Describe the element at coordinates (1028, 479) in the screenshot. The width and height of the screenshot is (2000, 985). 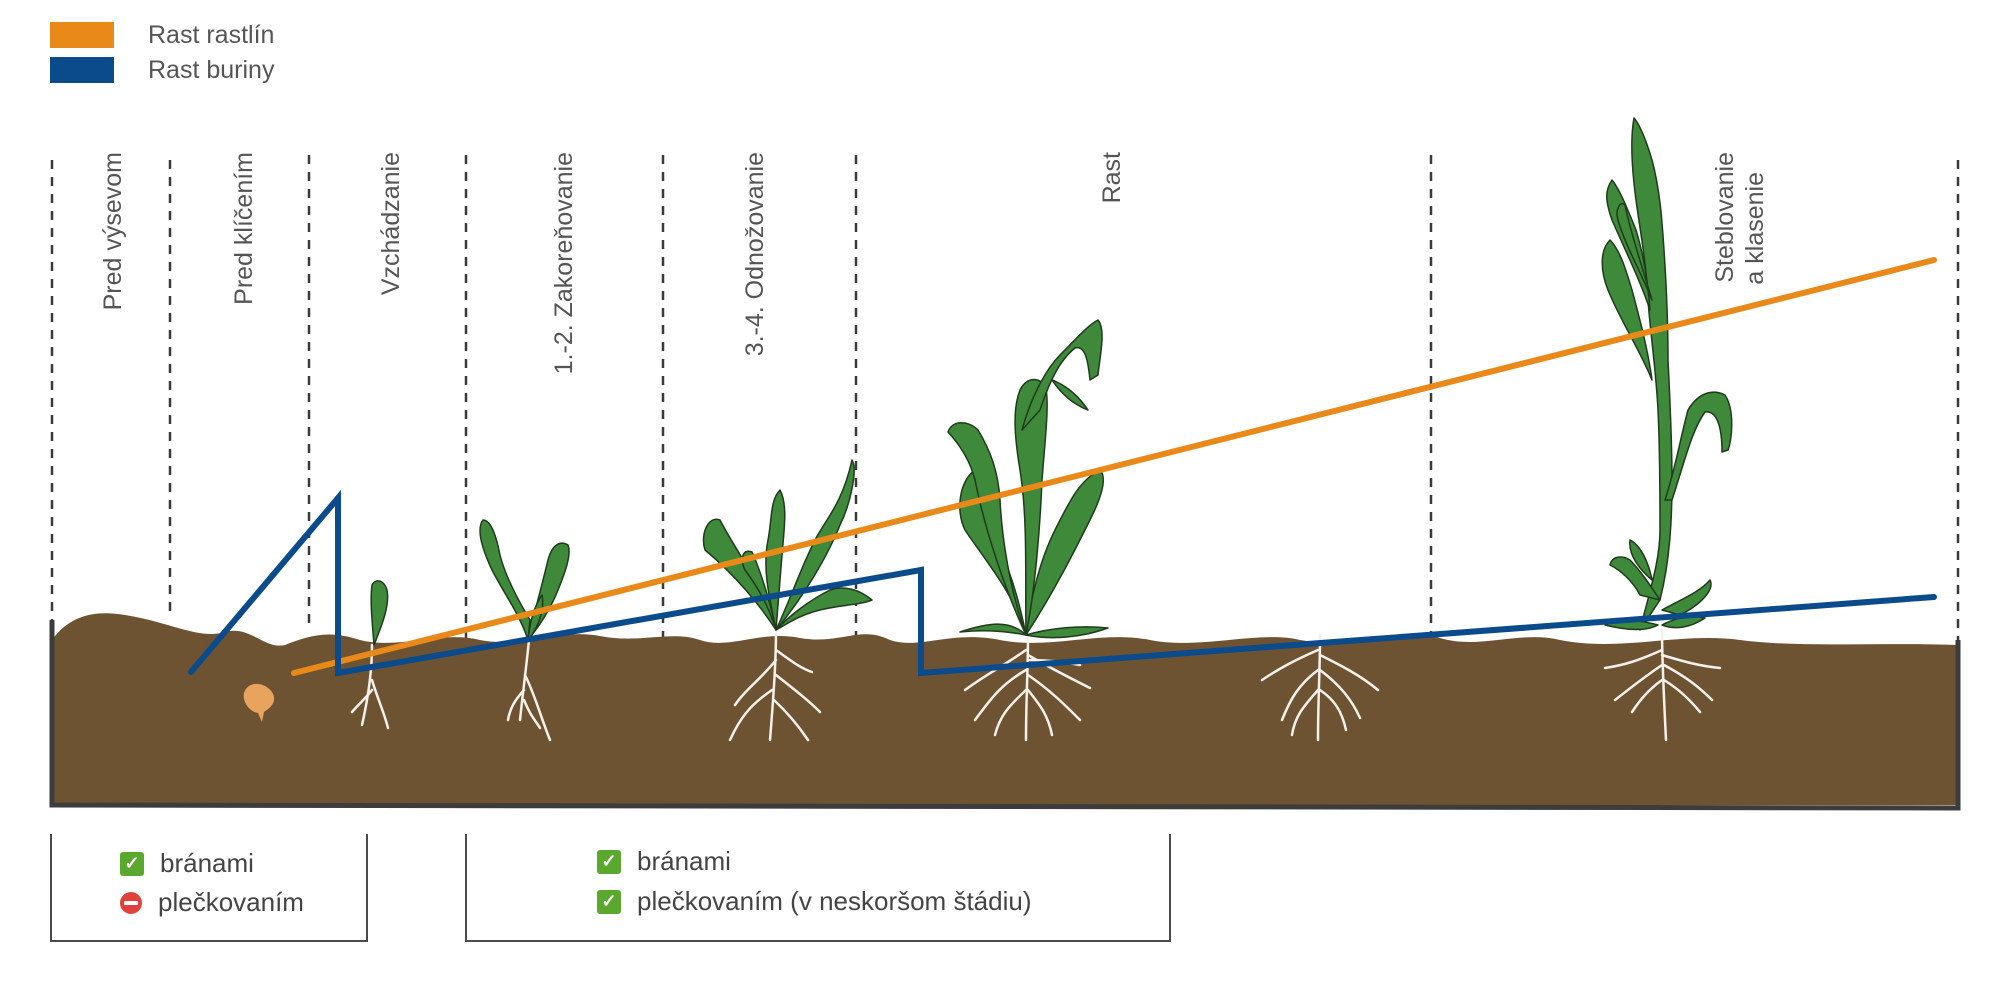
I see `plant-growth` at that location.